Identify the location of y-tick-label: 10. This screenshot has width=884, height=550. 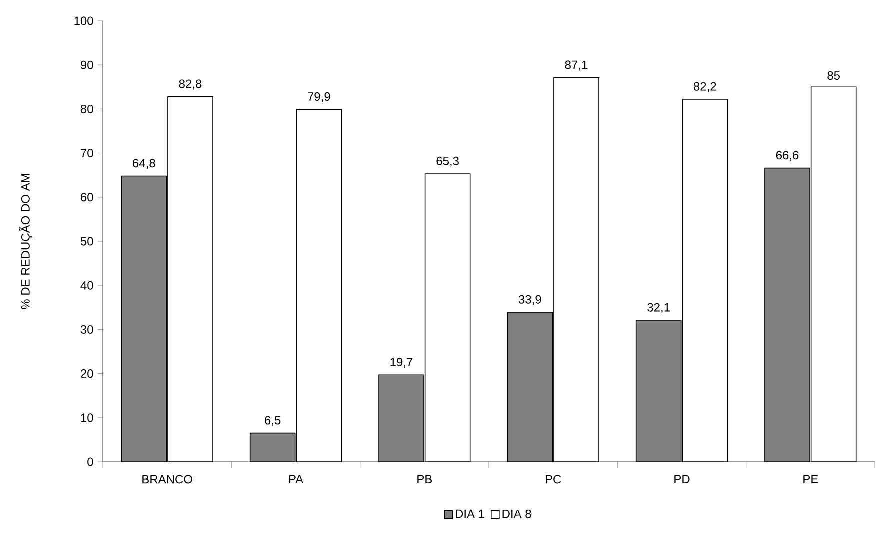
(87, 418).